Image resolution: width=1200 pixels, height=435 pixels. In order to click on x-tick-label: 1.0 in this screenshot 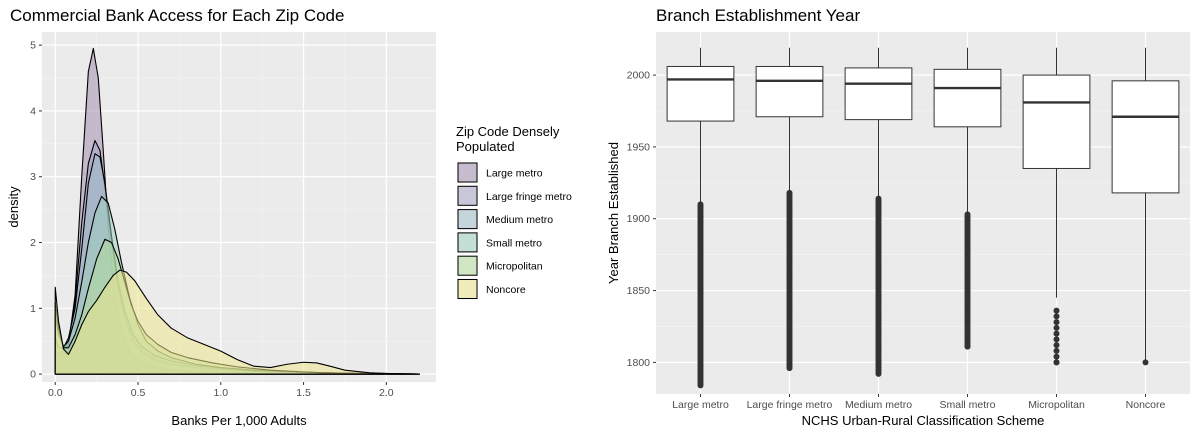, I will do `click(220, 393)`.